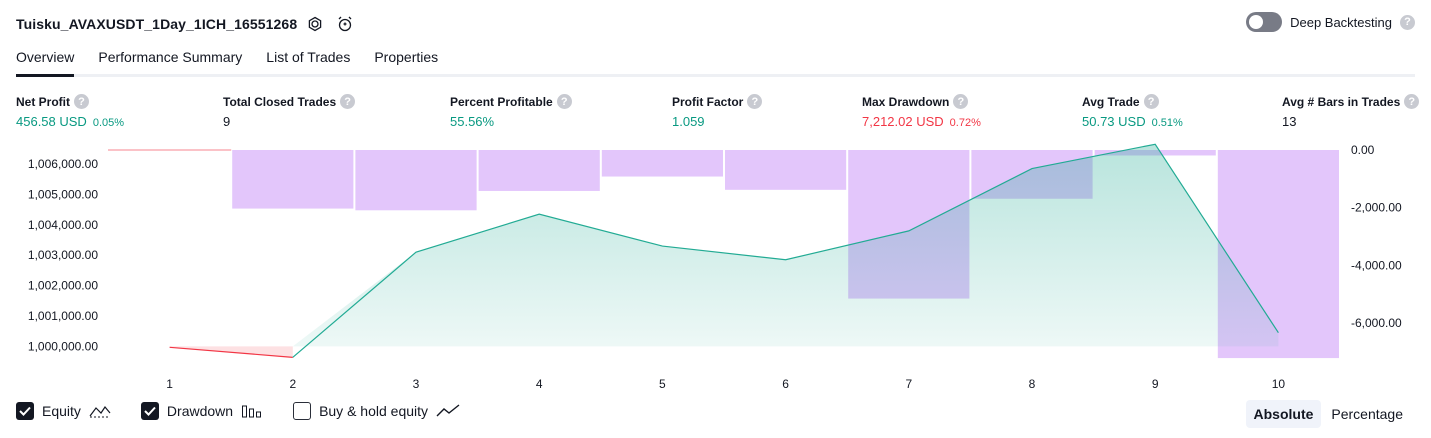 Image resolution: width=1431 pixels, height=438 pixels. I want to click on metric-label: Avg Trade, so click(1111, 102).